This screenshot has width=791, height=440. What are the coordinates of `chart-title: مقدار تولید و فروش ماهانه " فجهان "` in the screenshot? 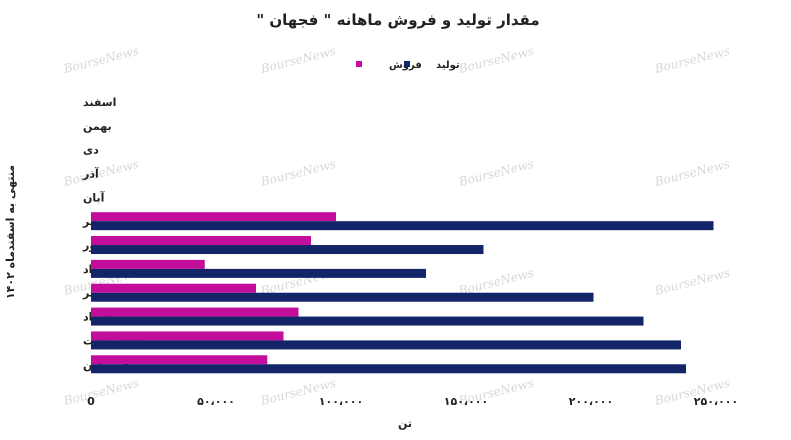 It's located at (397, 20).